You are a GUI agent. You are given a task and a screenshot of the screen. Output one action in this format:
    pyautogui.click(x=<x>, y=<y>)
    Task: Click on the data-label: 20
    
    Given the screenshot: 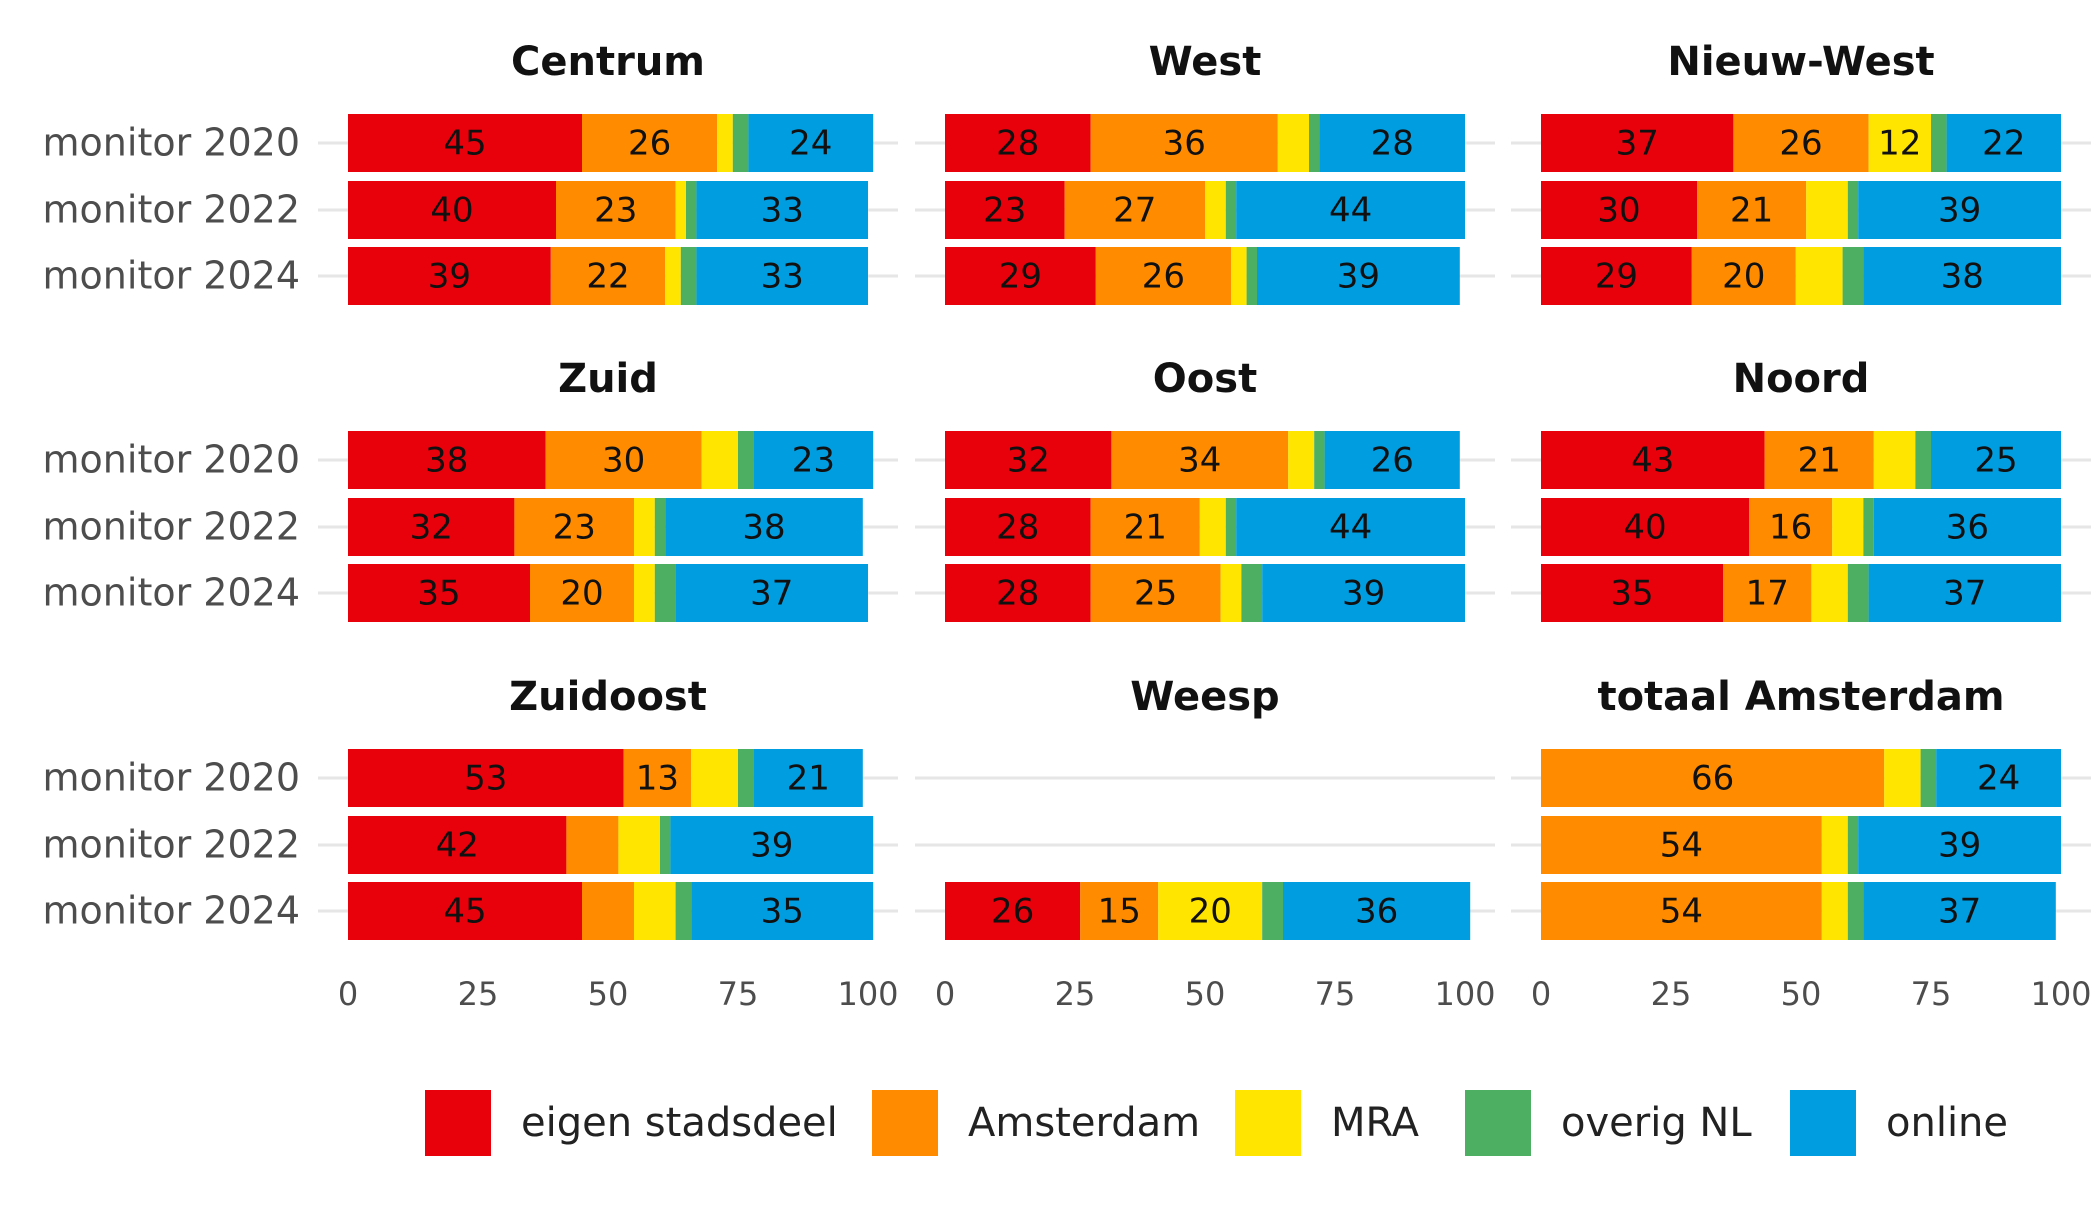 What is the action you would take?
    pyautogui.click(x=1210, y=912)
    